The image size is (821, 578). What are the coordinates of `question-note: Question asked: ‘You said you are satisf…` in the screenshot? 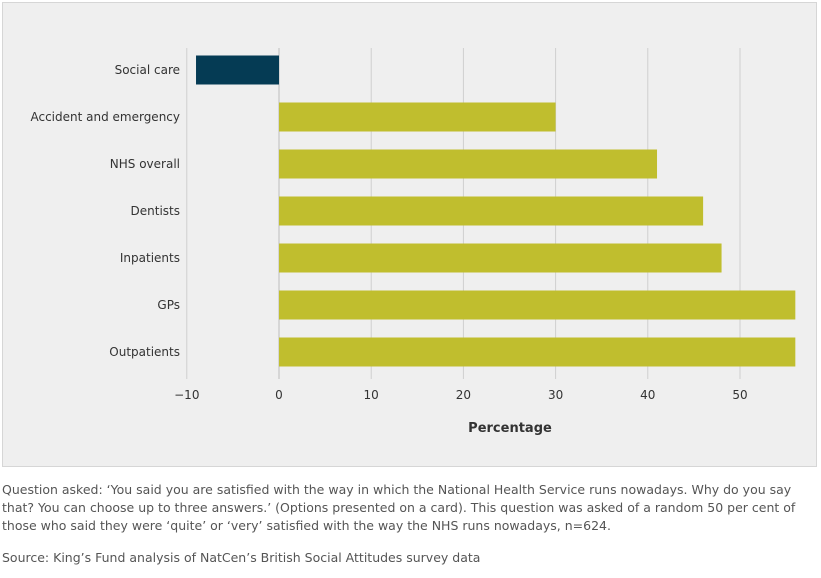 It's located at (399, 507).